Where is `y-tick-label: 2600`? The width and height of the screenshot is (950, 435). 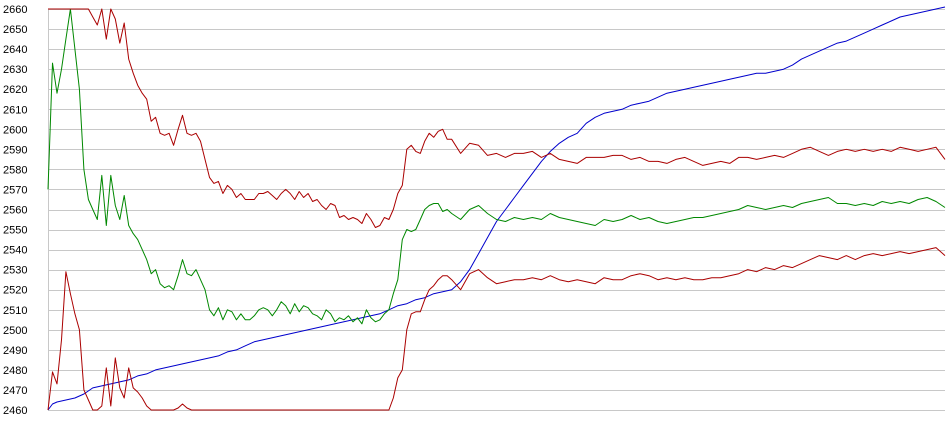
y-tick-label: 2600 is located at coordinates (15, 130).